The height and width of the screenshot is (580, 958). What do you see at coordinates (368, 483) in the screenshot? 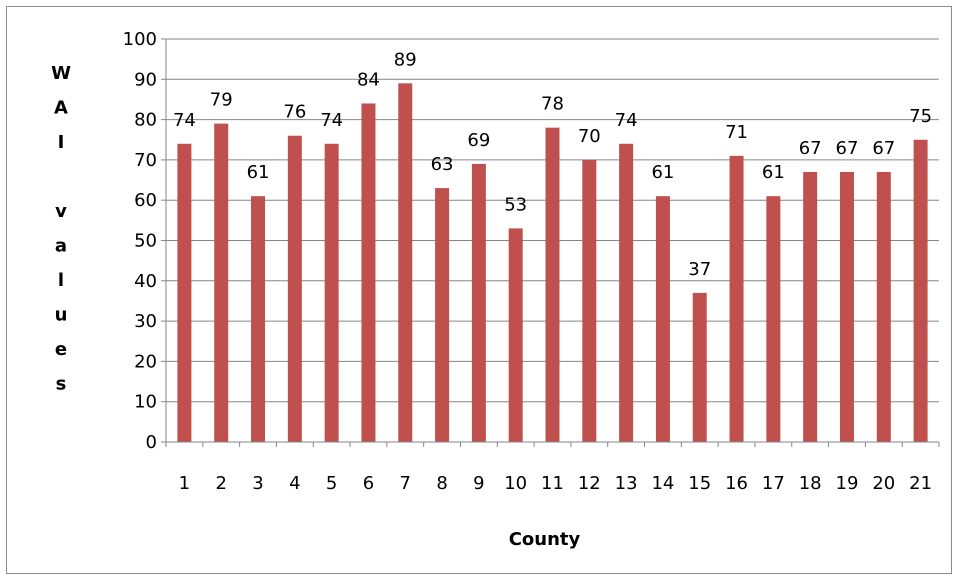
I see `x-tick-label: 6` at bounding box center [368, 483].